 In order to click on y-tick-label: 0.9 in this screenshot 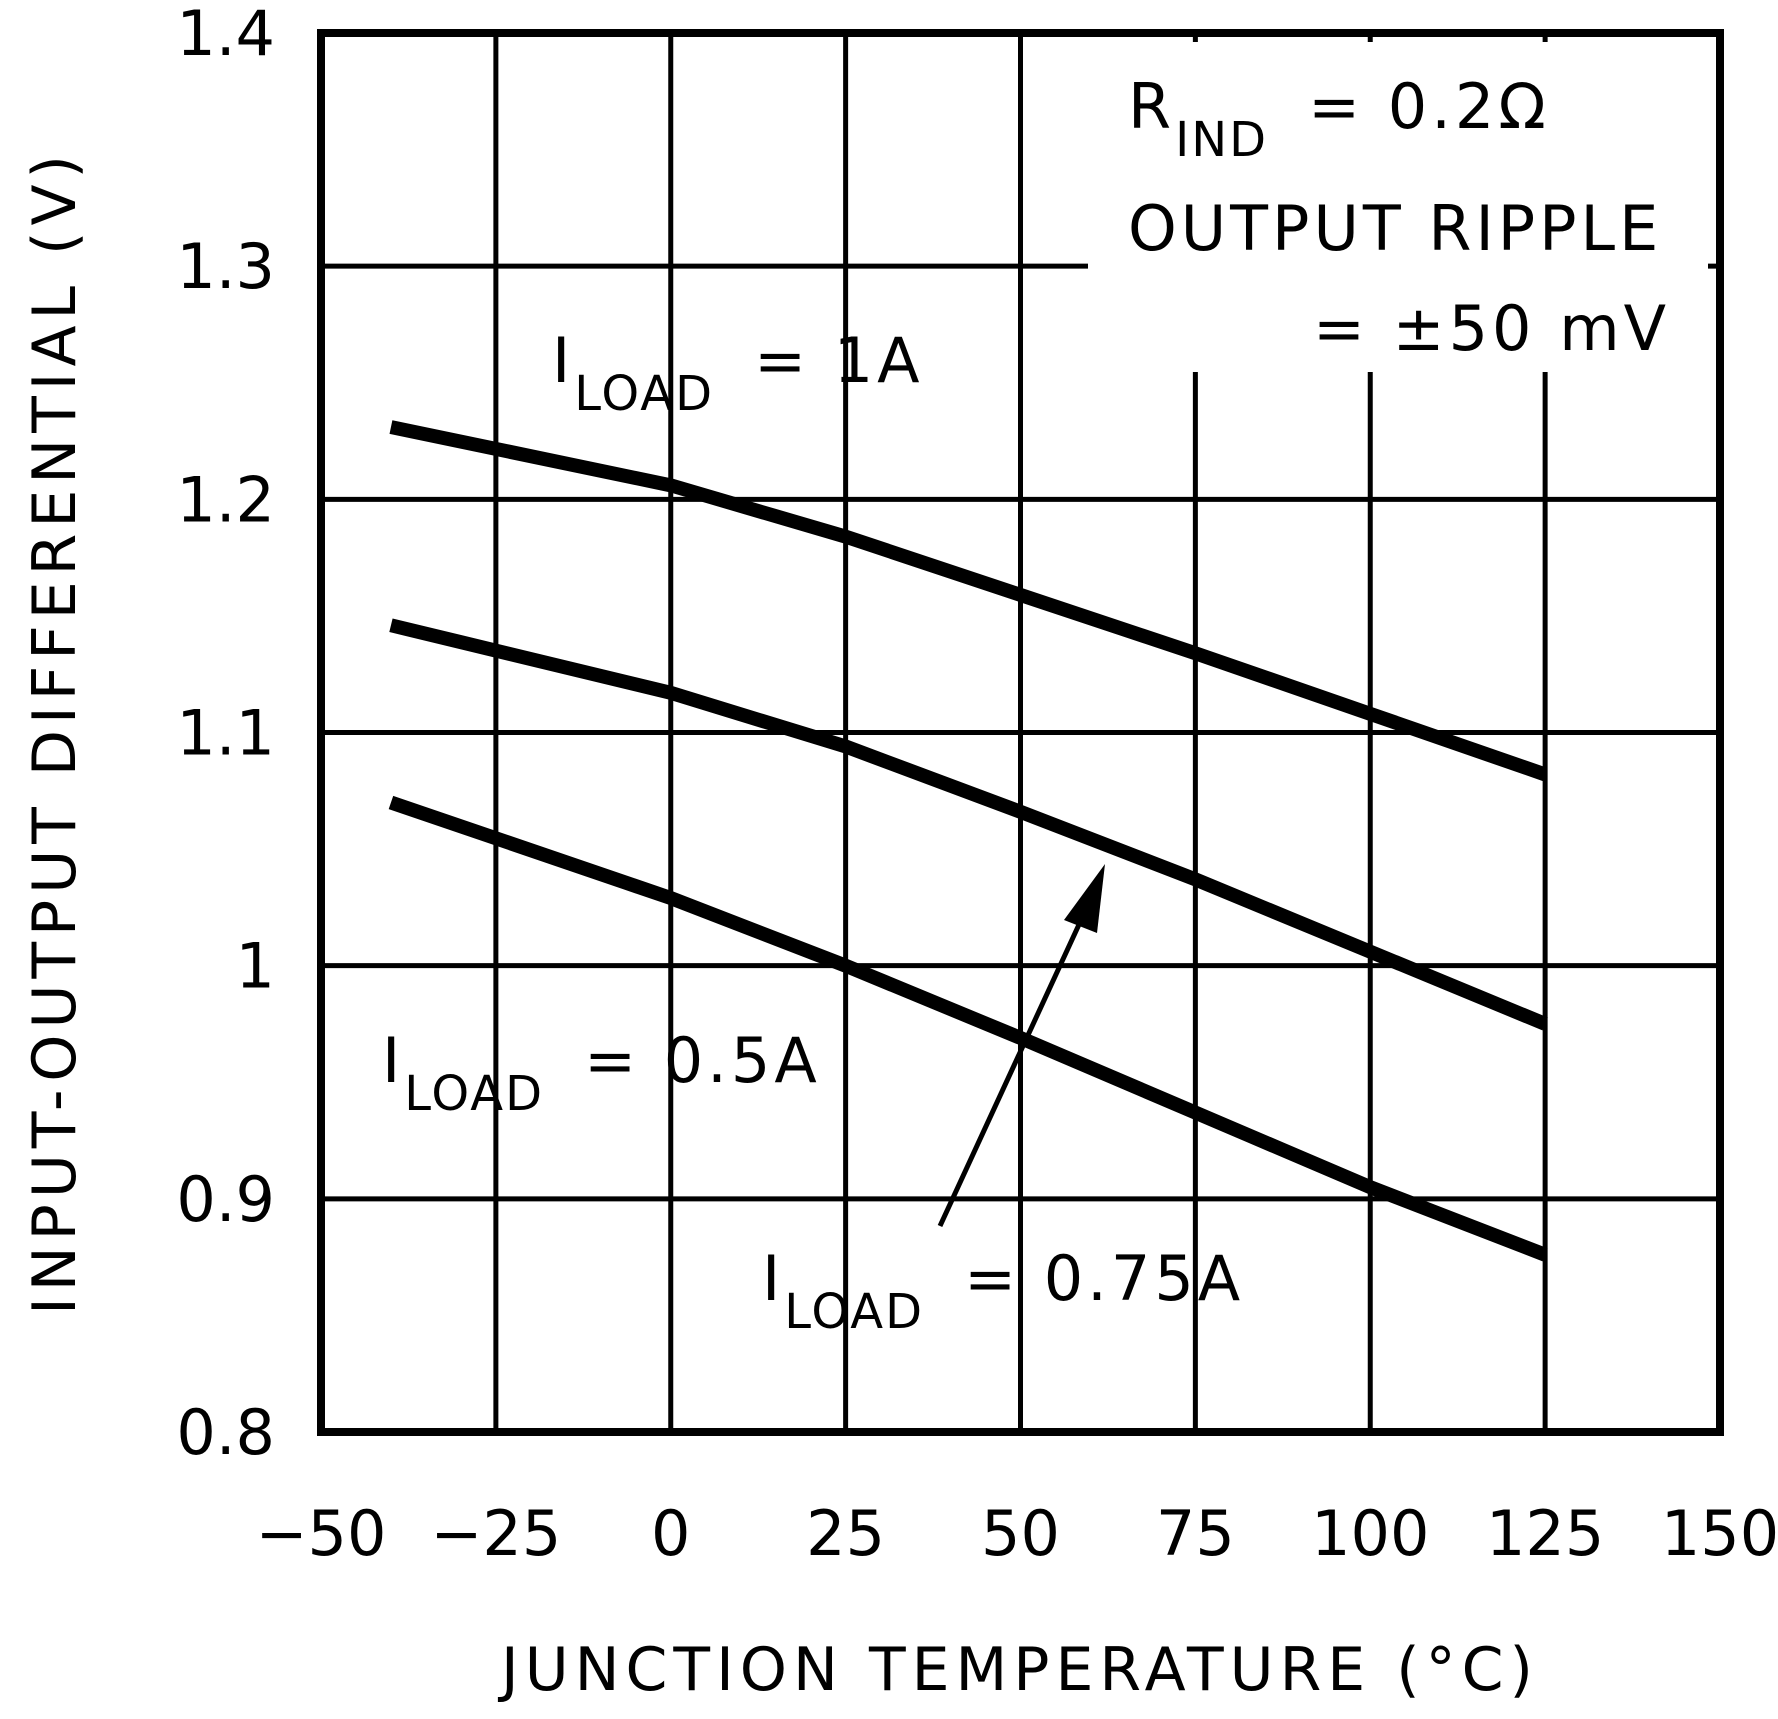, I will do `click(225, 1199)`.